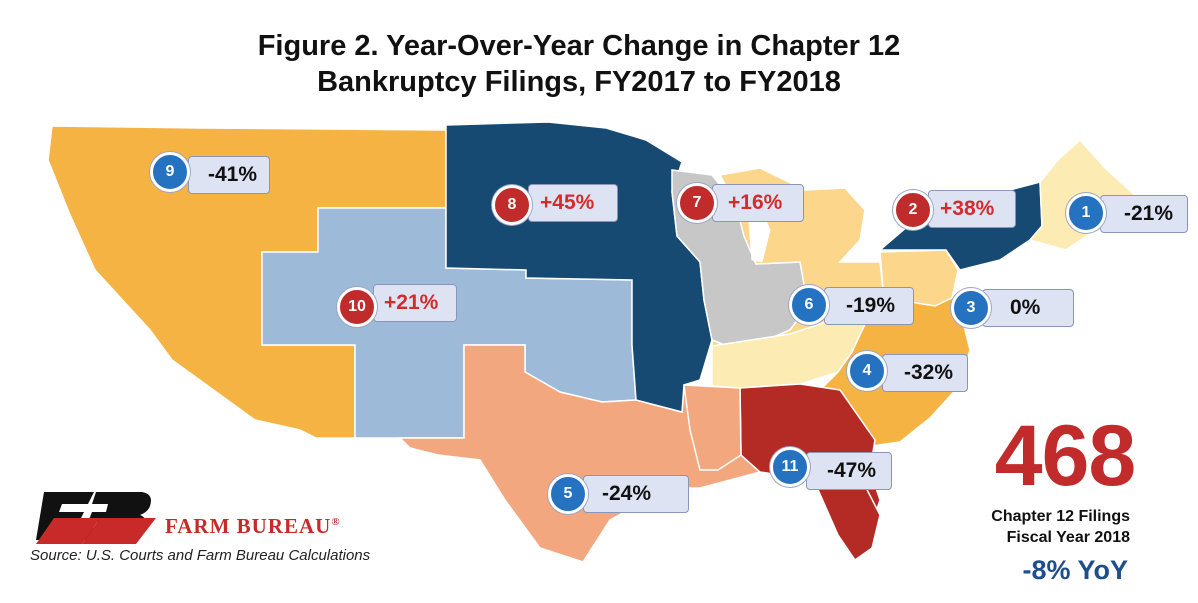 The height and width of the screenshot is (603, 1198). What do you see at coordinates (1086, 213) in the screenshot?
I see `circuit-1-badge: 1` at bounding box center [1086, 213].